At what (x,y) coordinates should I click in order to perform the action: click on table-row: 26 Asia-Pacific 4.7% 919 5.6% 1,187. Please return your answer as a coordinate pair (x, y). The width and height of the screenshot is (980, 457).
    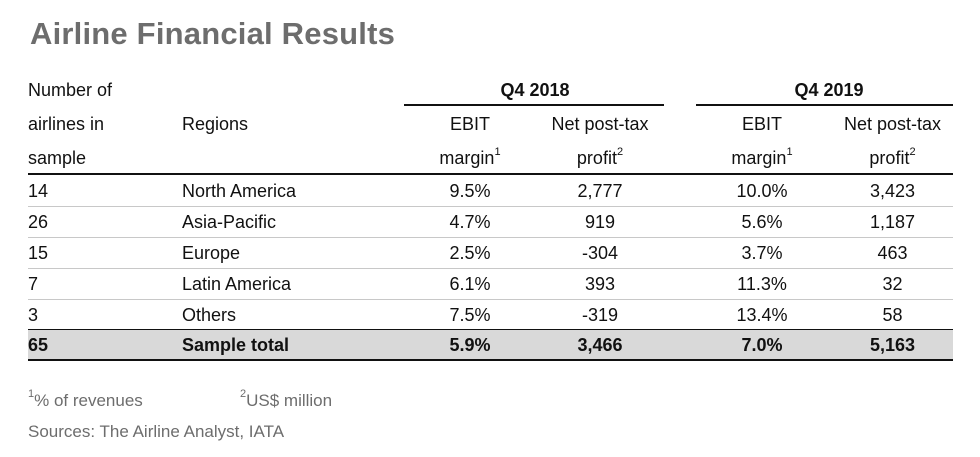
    Looking at the image, I should click on (490, 221).